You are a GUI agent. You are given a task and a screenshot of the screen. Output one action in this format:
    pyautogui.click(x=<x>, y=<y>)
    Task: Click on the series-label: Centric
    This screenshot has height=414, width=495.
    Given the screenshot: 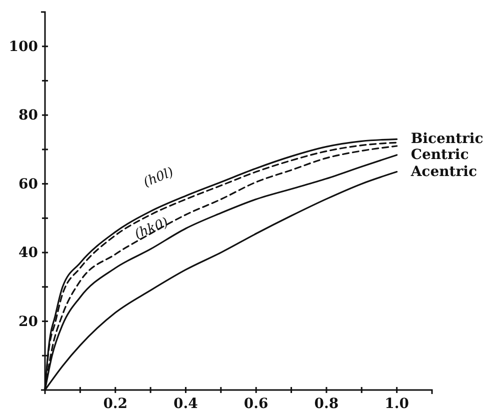 What is the action you would take?
    pyautogui.click(x=439, y=155)
    